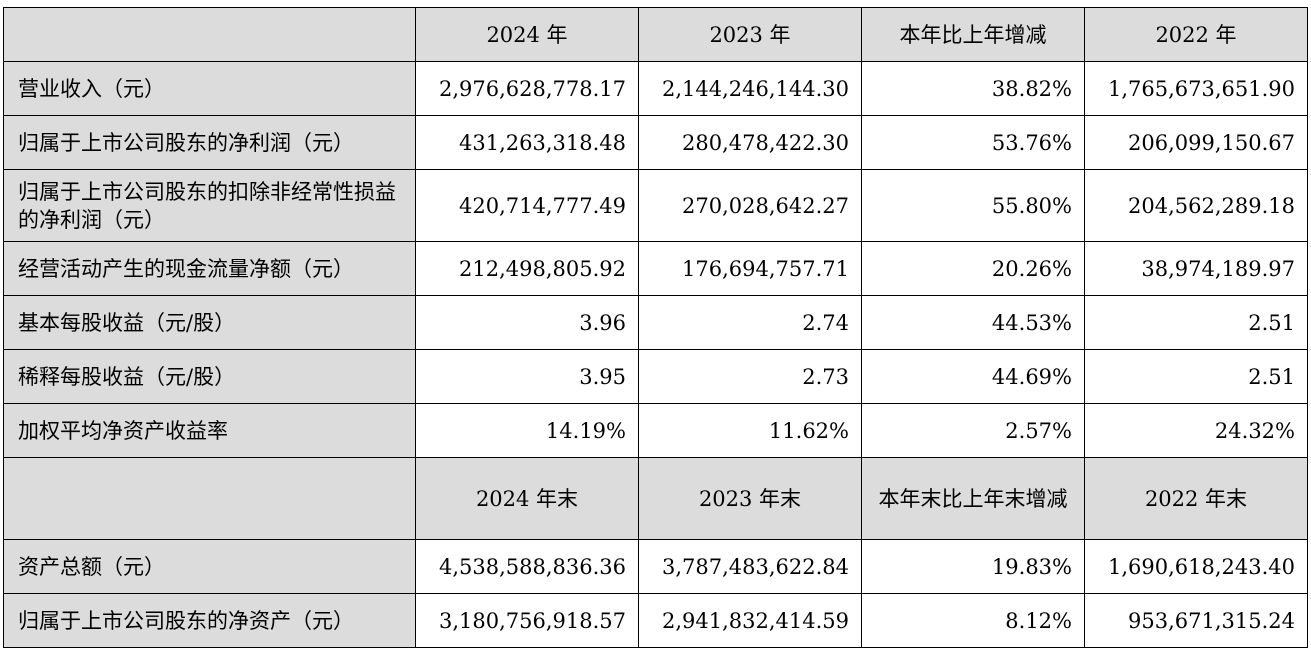 Image resolution: width=1311 pixels, height=649 pixels. I want to click on header-row-year-end: 2024 年末 2023 年末 本年末比上年末增减 2022 年末, so click(655, 498).